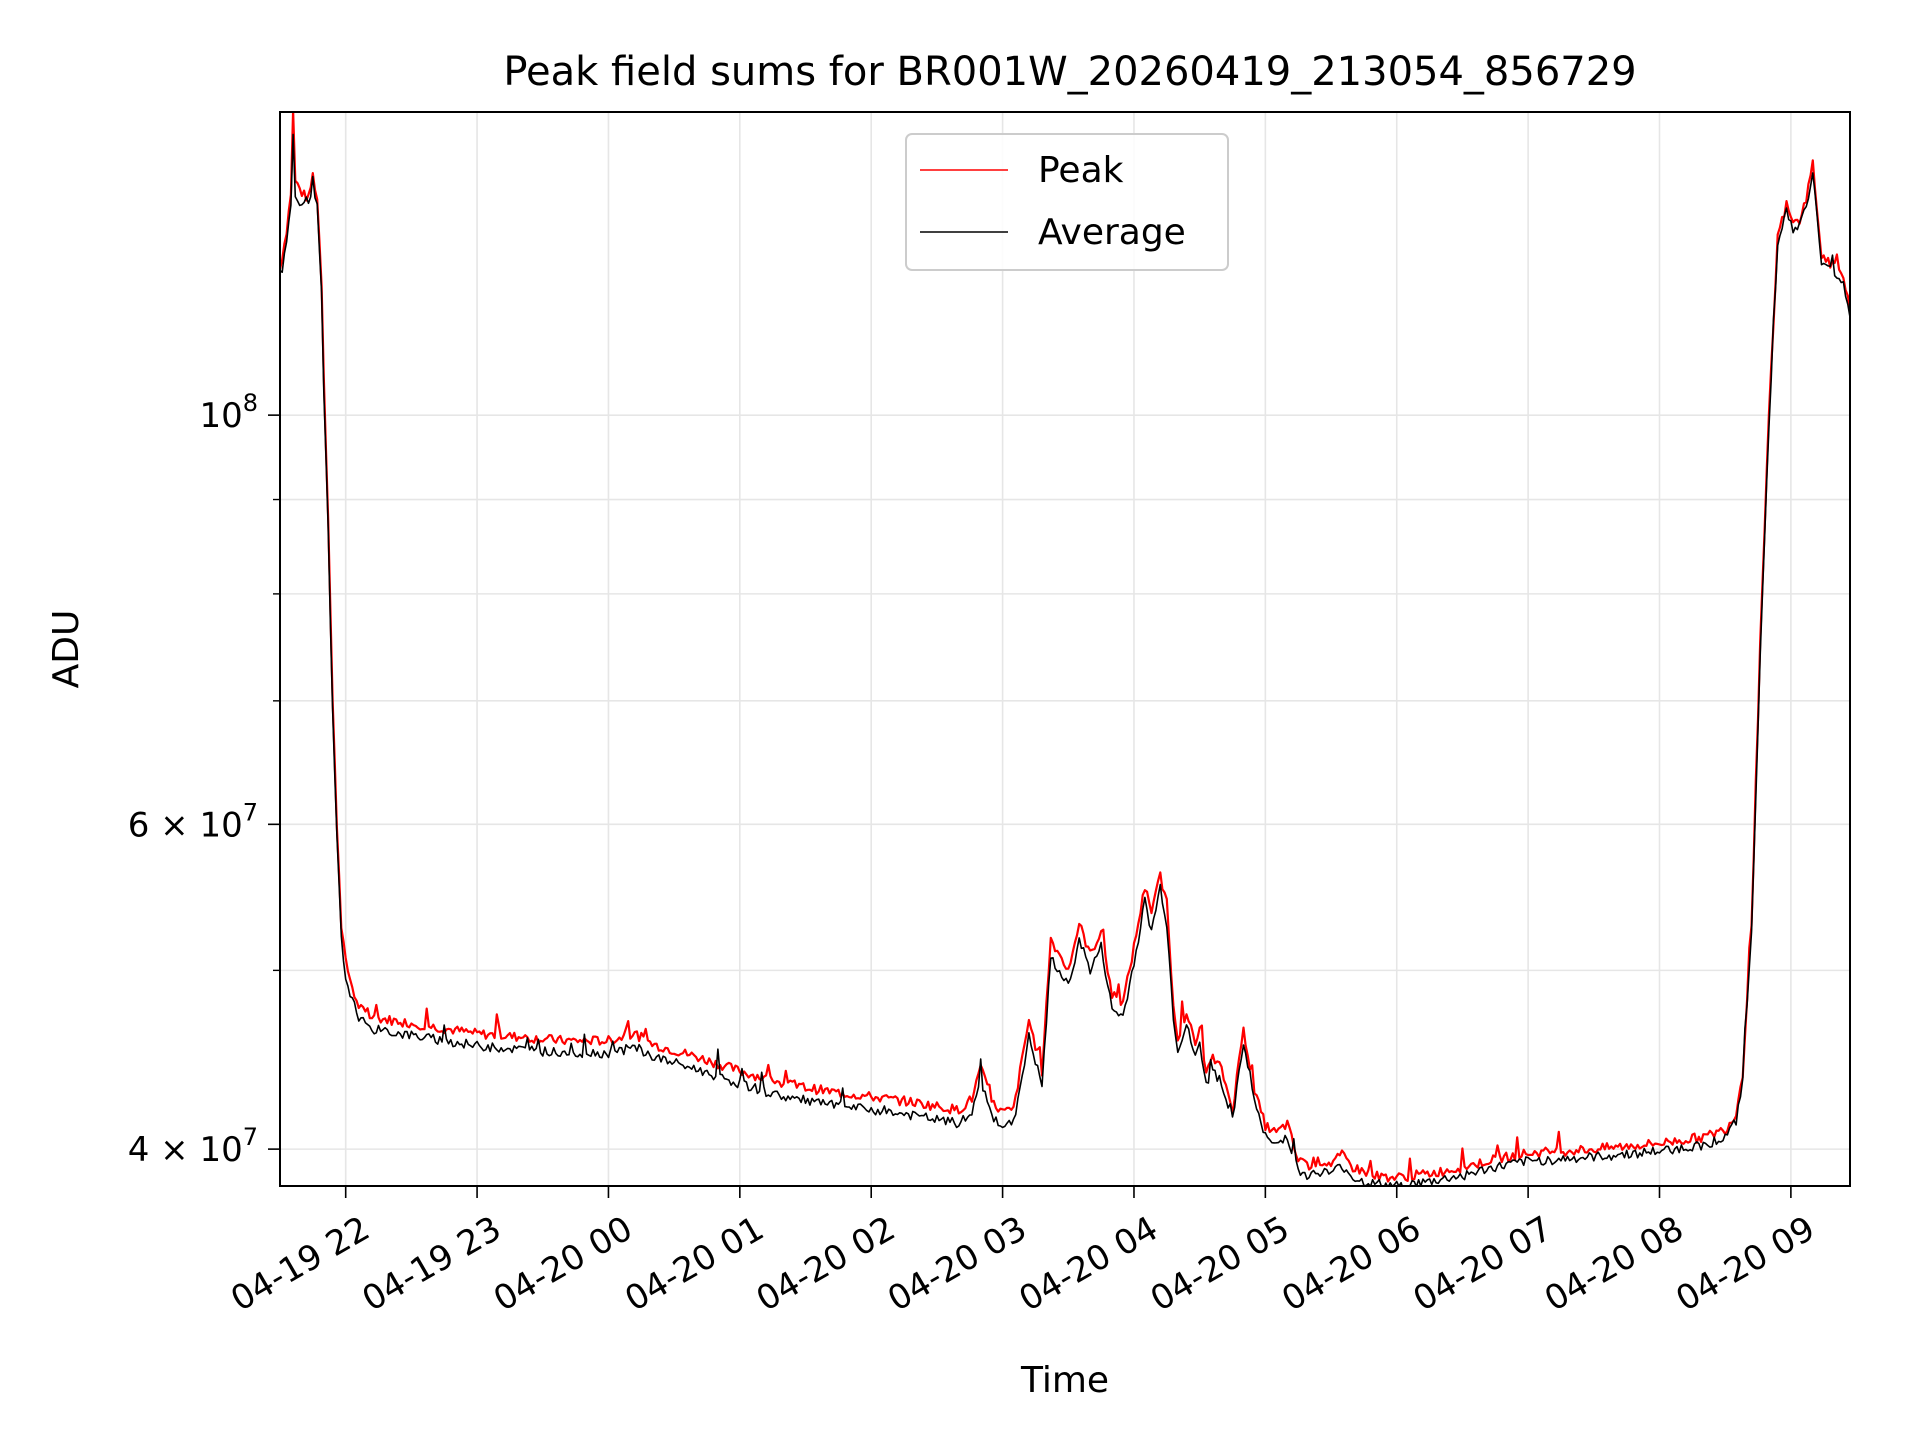 This screenshot has height=1440, width=1920. I want to click on y-tick-label: 108, so click(228, 412).